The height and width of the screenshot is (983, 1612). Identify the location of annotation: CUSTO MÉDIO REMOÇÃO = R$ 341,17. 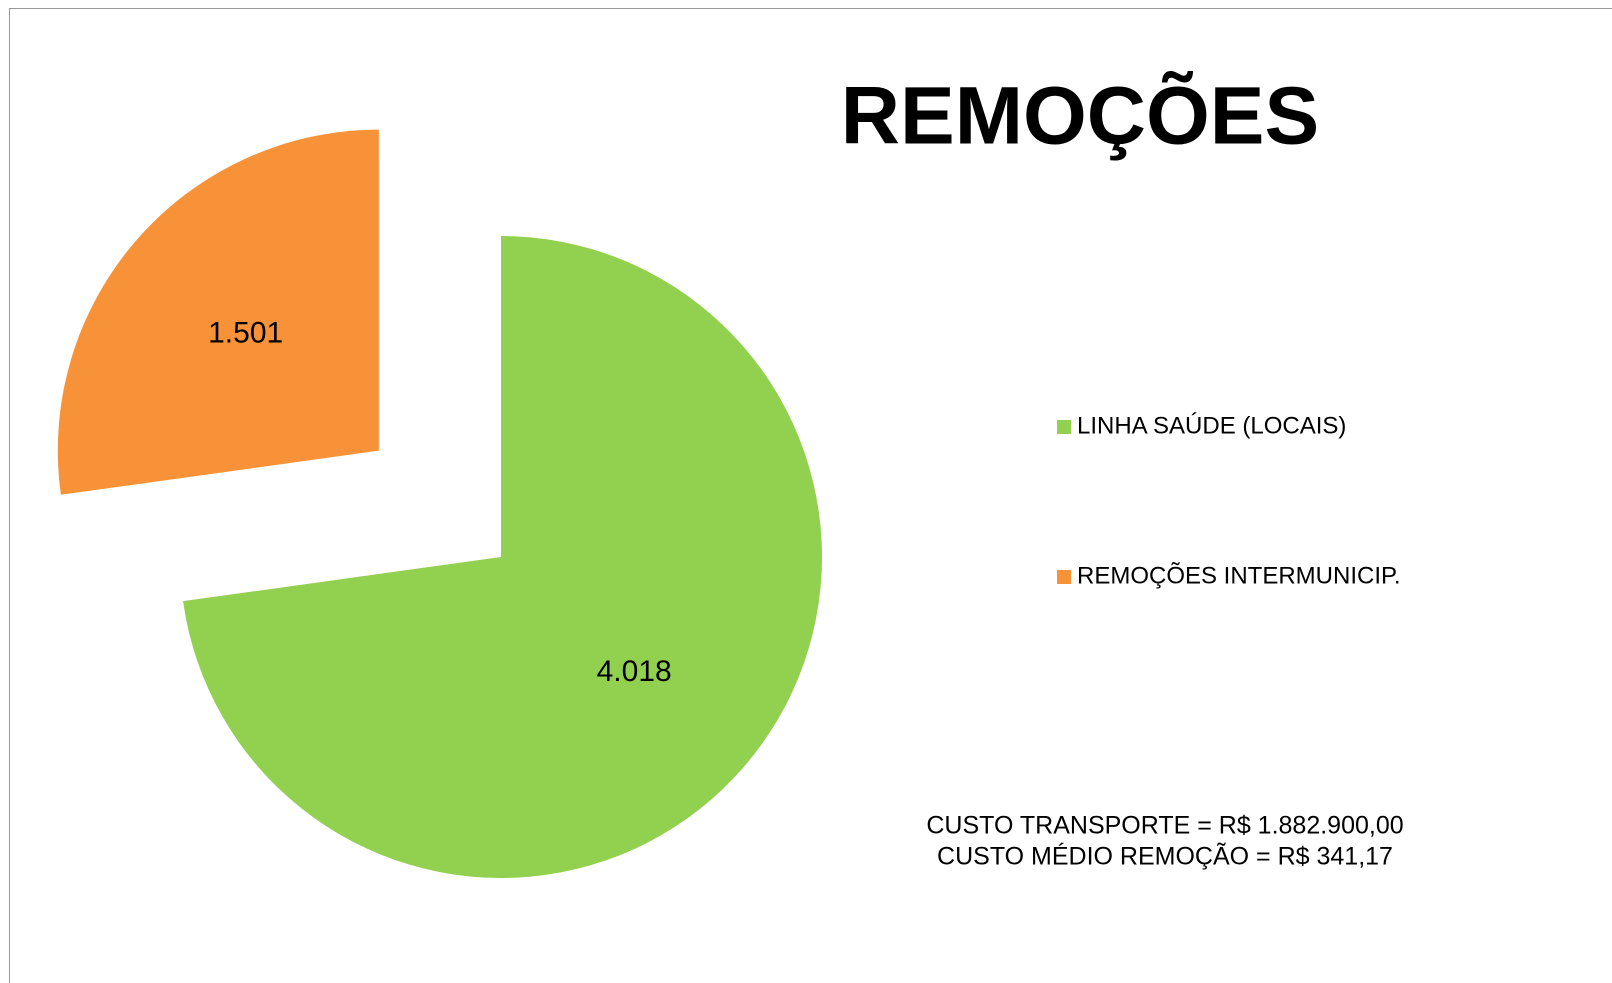
(1165, 856).